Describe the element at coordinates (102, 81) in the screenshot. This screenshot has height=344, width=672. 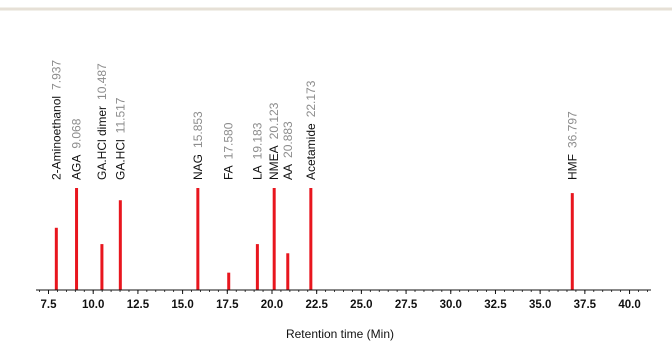
I see `peak-retention-time: 10.487` at that location.